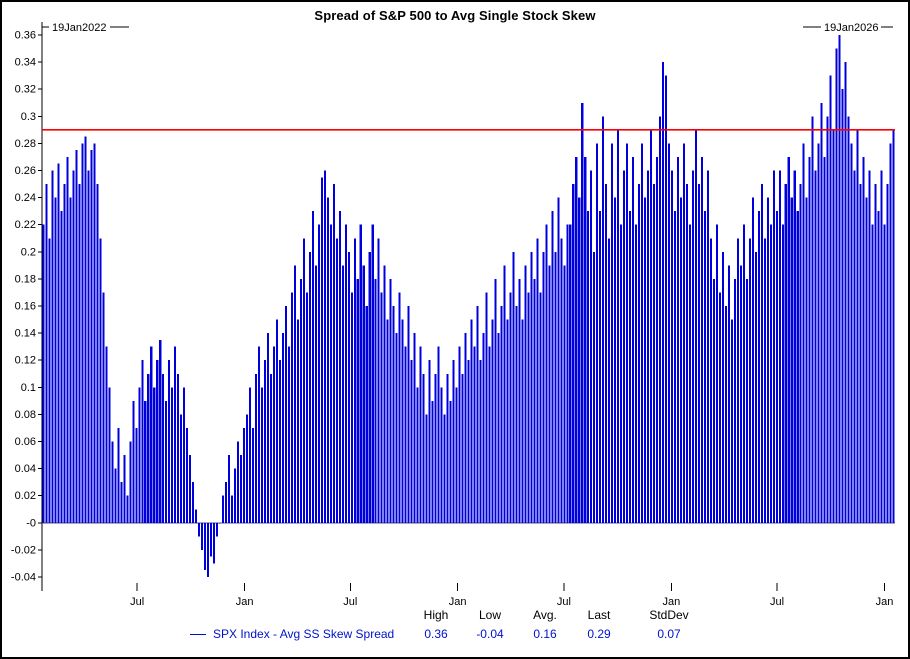 The width and height of the screenshot is (910, 659). I want to click on x-axis: Jul Jan Jul Jan Jul Jan Jul Jan, so click(511, 595).